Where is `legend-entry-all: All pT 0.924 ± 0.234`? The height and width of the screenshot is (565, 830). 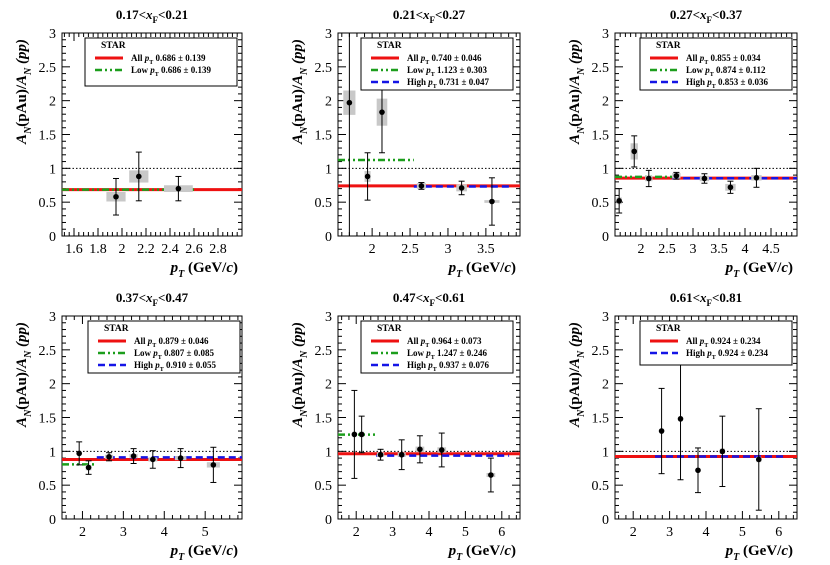 legend-entry-all: All pT 0.924 ± 0.234 is located at coordinates (723, 342).